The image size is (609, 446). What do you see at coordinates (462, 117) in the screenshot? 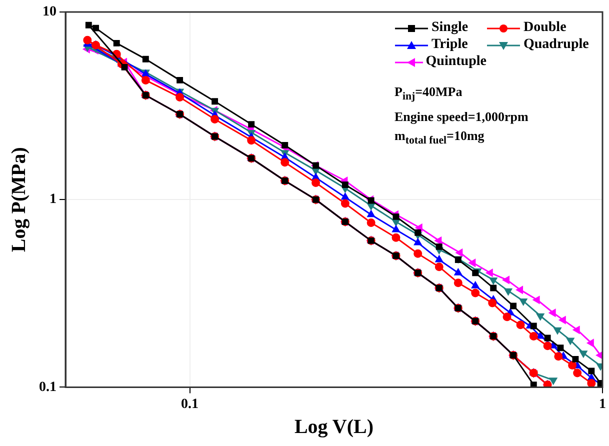
I see `annotation: Engine speed=1,000rpm` at bounding box center [462, 117].